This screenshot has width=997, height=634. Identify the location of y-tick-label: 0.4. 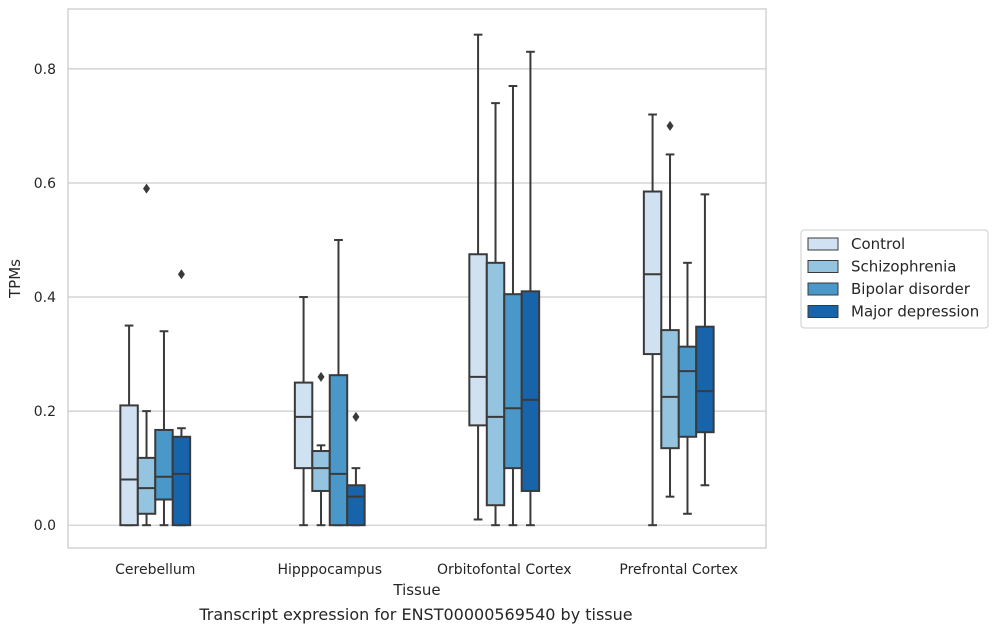
(45, 298).